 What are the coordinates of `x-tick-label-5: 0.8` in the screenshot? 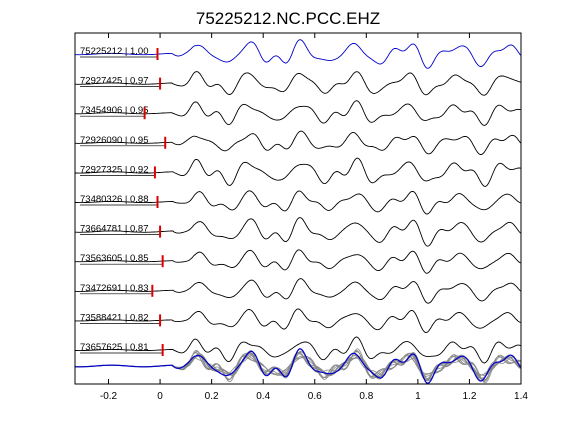 It's located at (366, 396).